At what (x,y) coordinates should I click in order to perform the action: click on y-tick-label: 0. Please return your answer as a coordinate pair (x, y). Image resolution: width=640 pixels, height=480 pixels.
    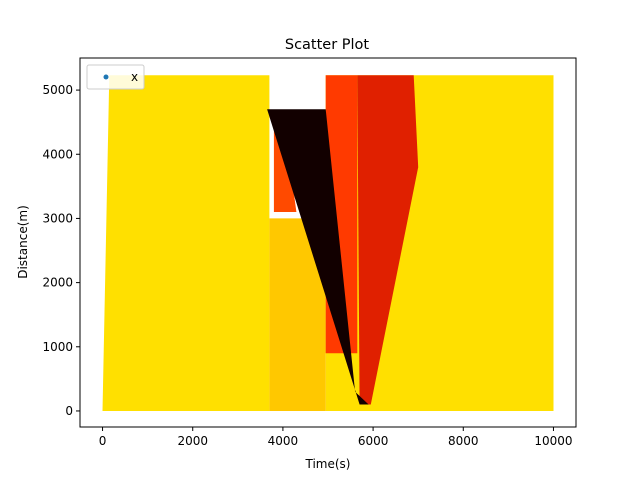
    Looking at the image, I should click on (69, 411).